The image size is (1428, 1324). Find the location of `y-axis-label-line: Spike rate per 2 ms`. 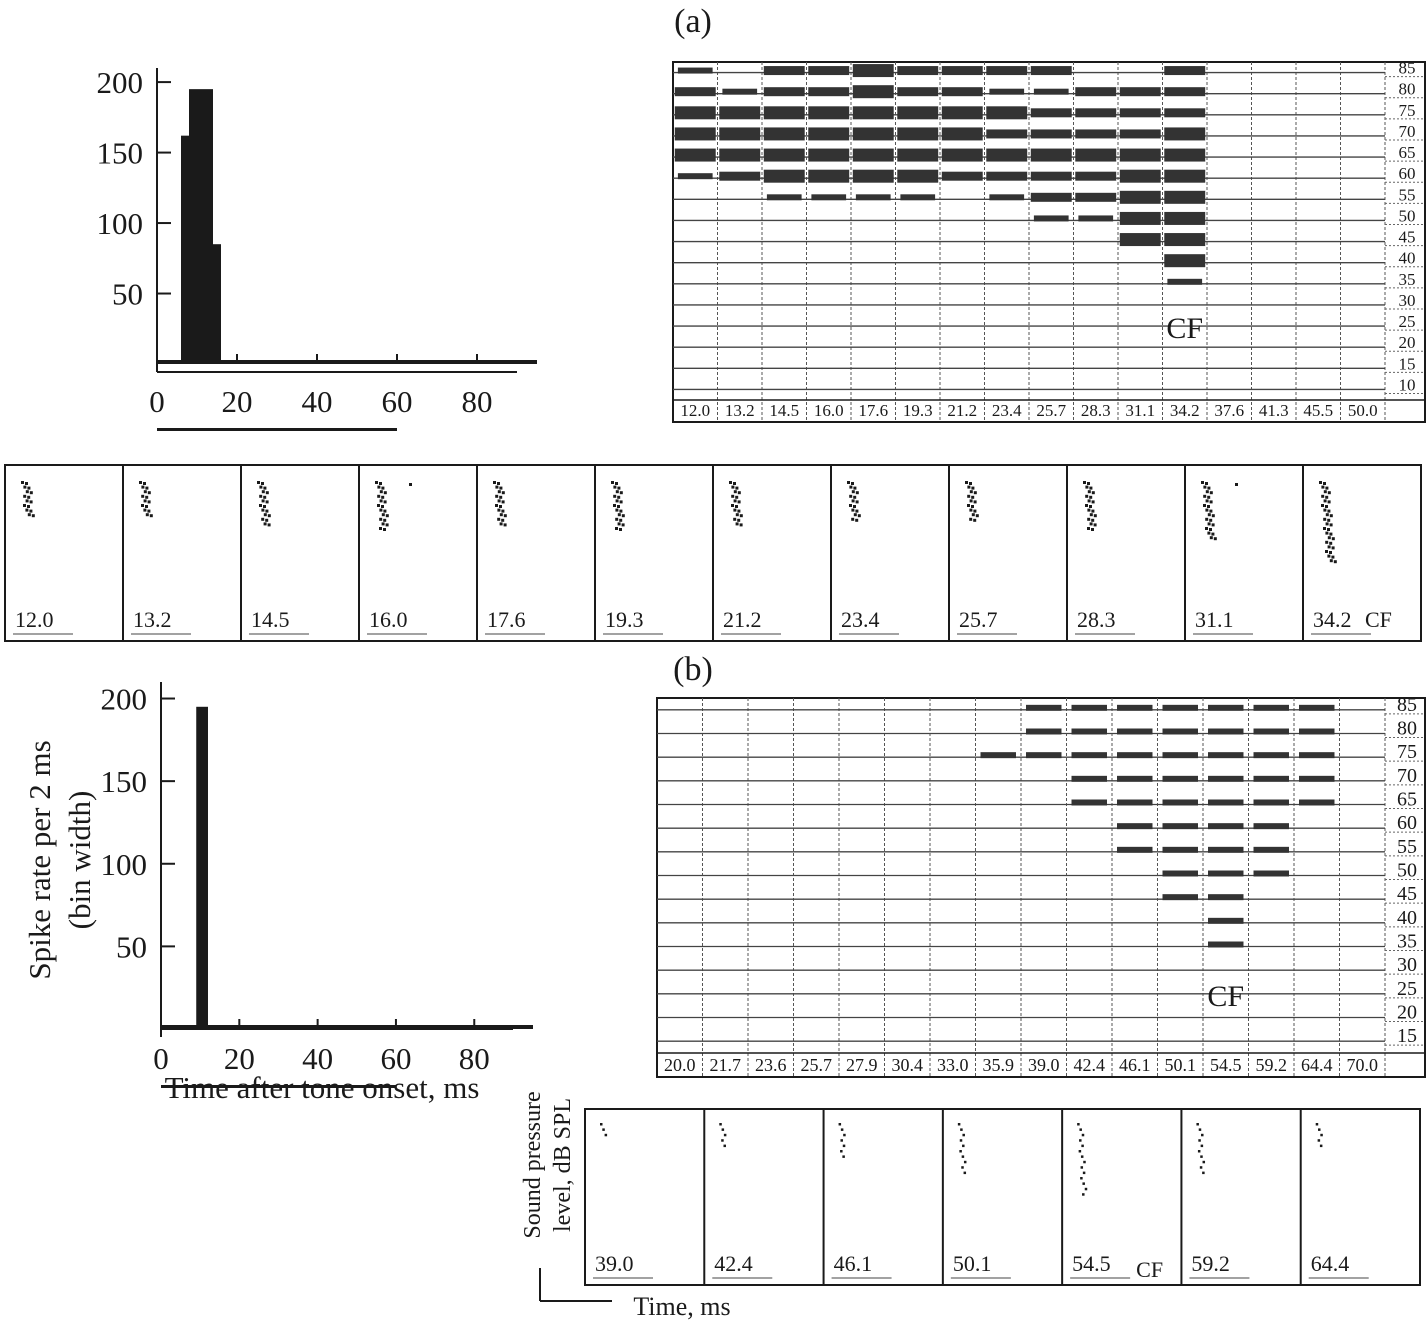

y-axis-label-line: Spike rate per 2 ms is located at coordinates (39, 859).